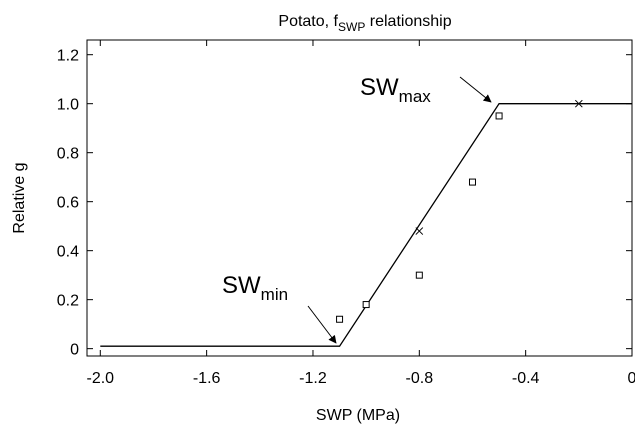  What do you see at coordinates (68, 105) in the screenshot?
I see `y-tick-label: 1.0` at bounding box center [68, 105].